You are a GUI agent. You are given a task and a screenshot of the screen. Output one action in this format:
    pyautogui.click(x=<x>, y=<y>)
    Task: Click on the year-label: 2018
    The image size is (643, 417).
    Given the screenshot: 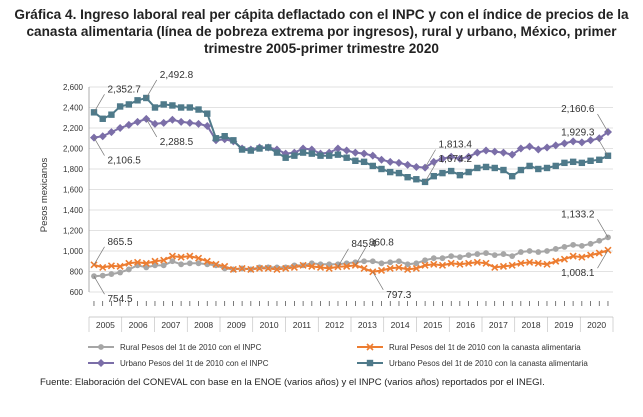 What is the action you would take?
    pyautogui.click(x=531, y=325)
    